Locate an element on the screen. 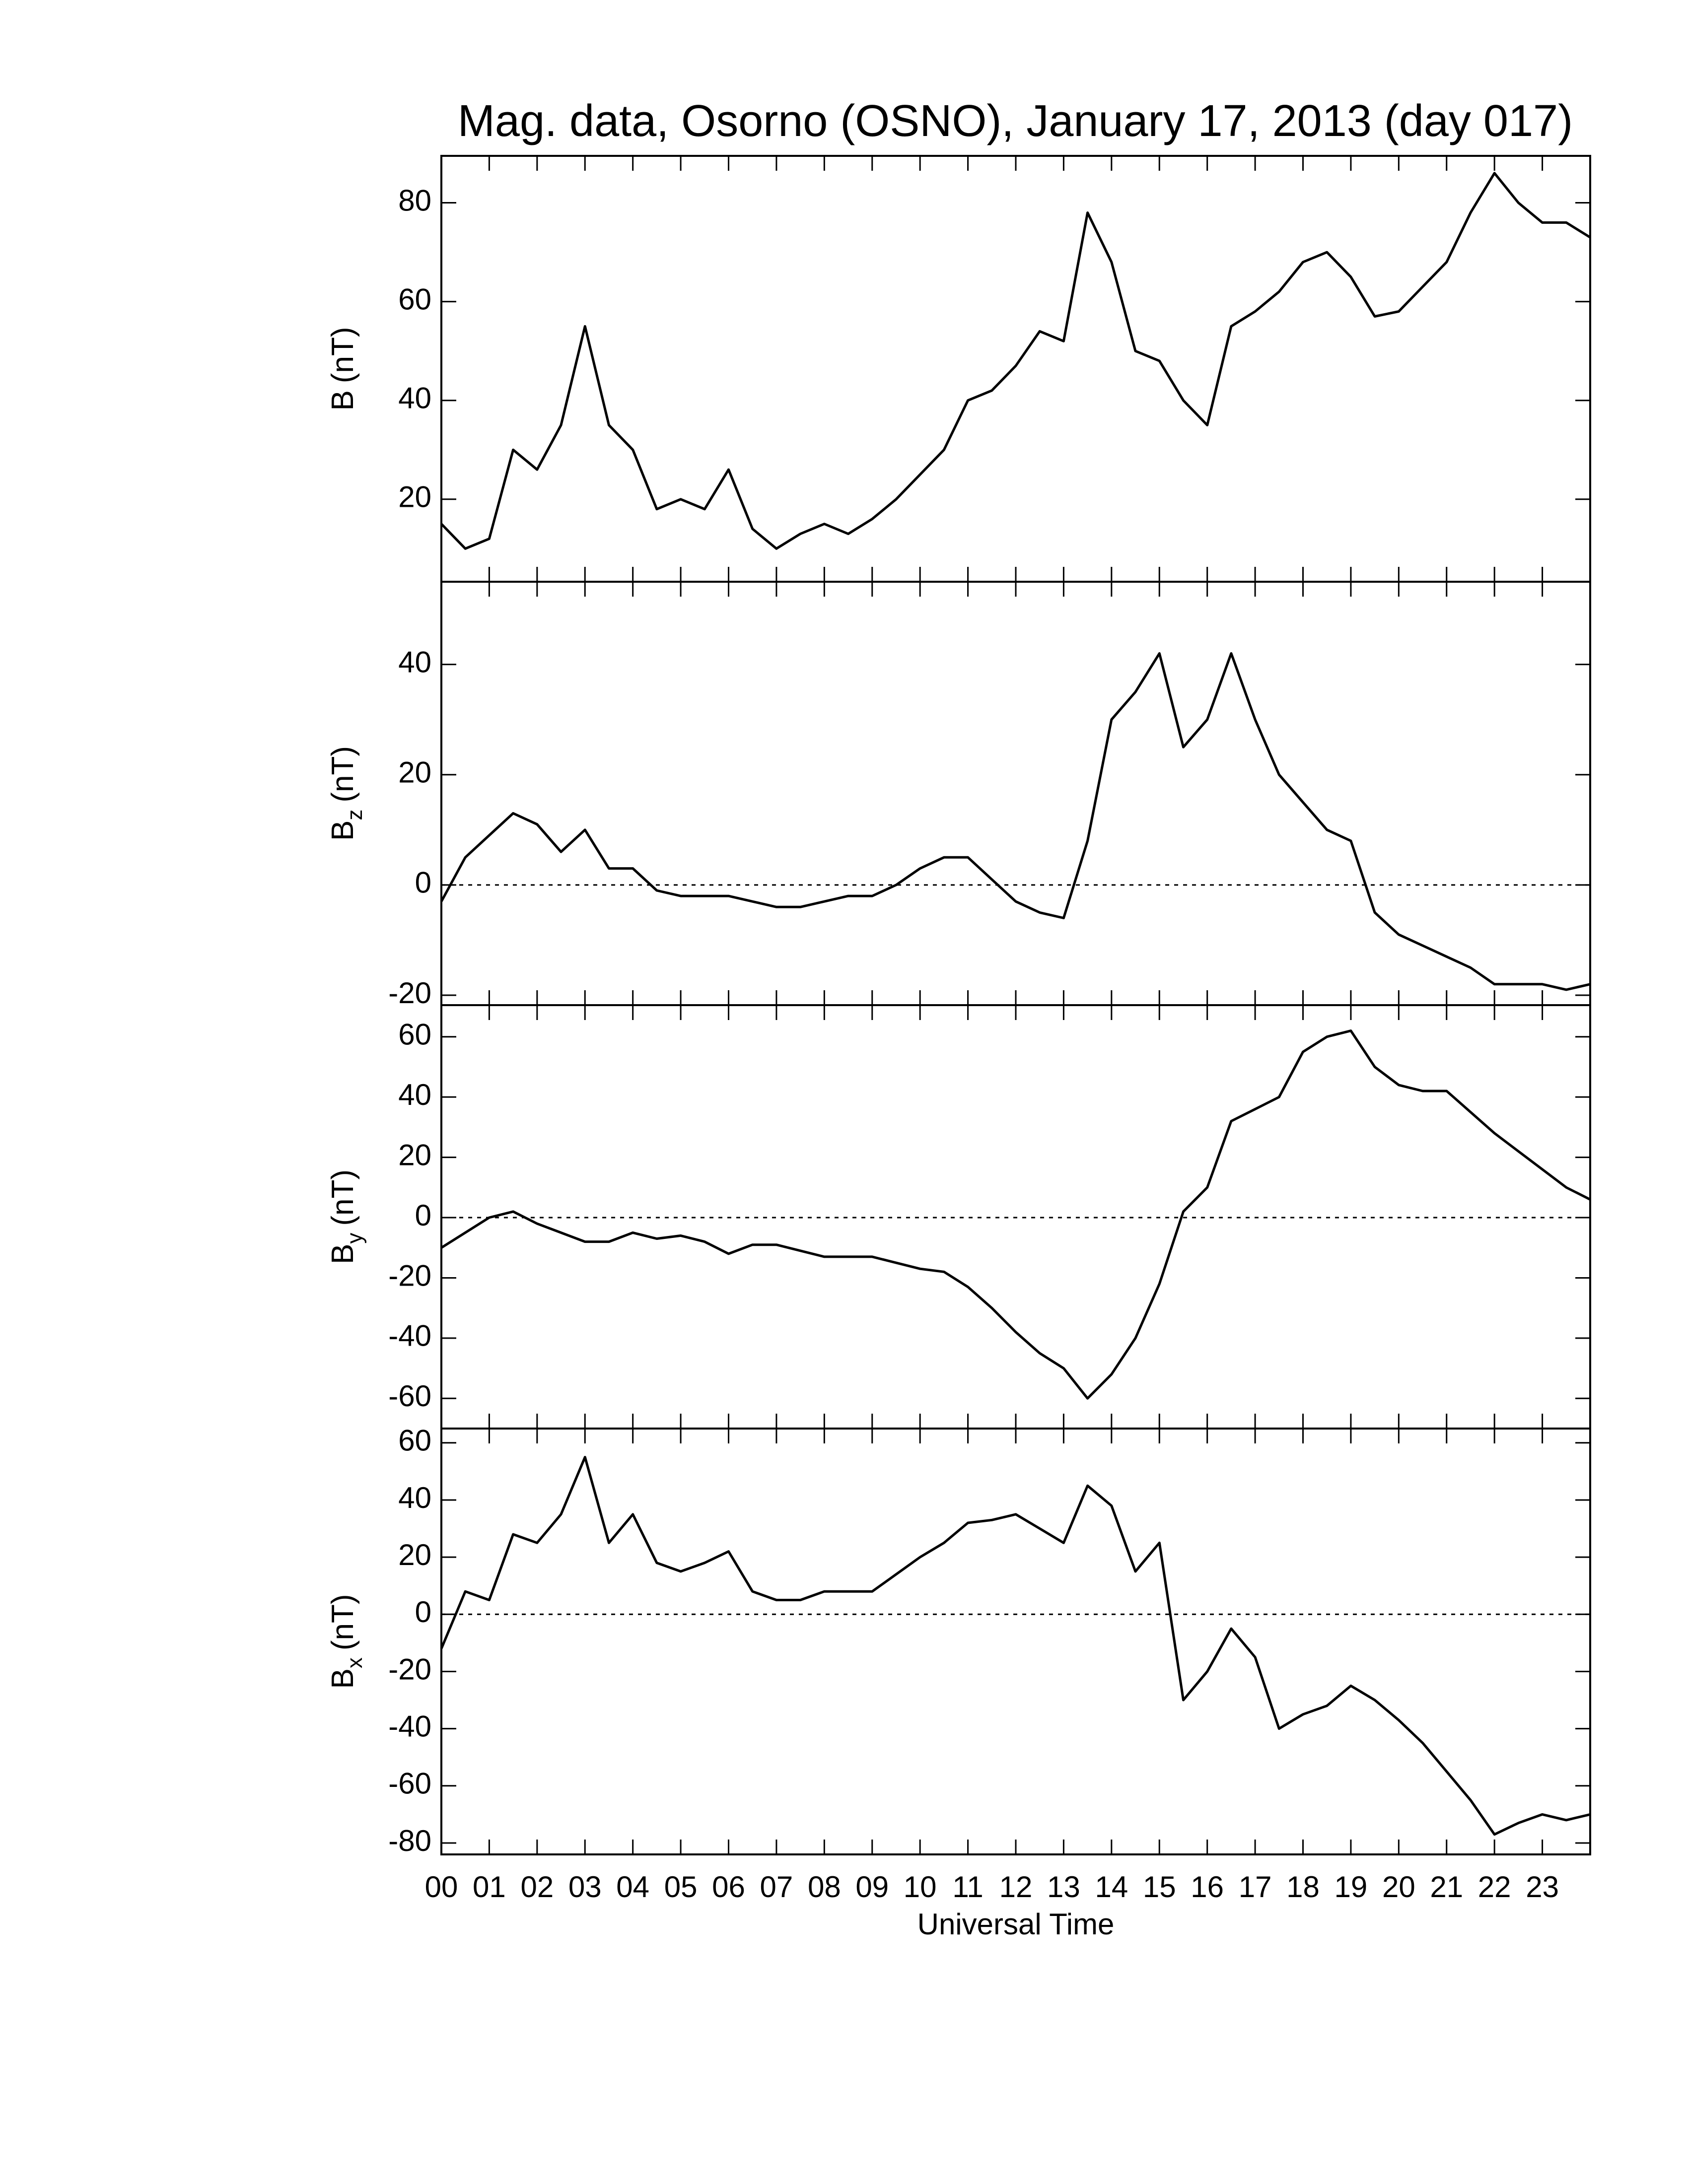  x-tick-label: 11 is located at coordinates (967, 1887).